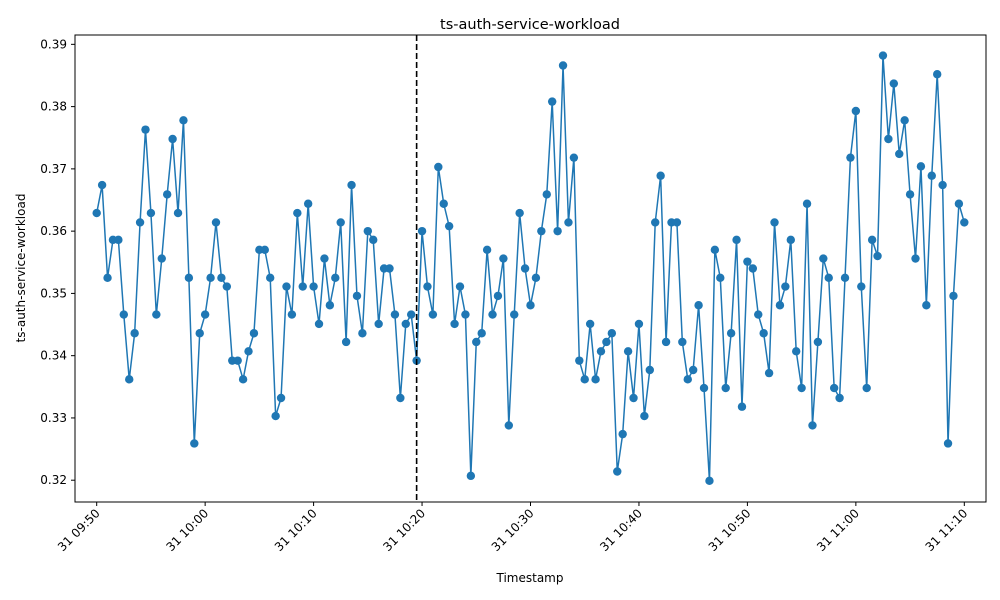 The image size is (1000, 600). I want to click on x-tick-label: 31 10:10, so click(296, 530).